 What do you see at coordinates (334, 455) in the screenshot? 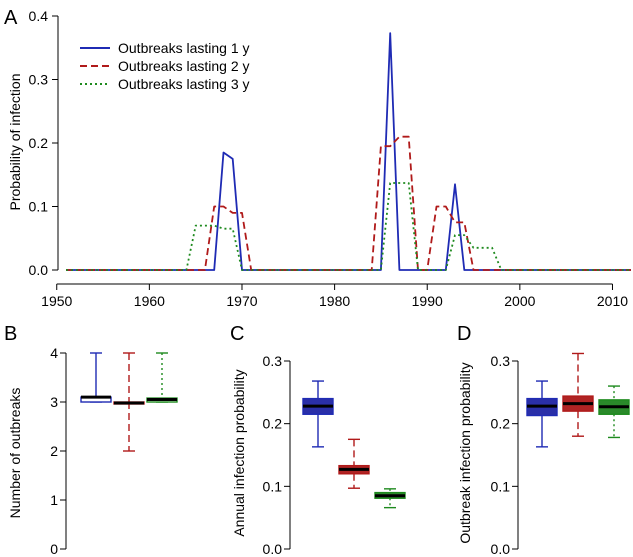
I see `panel-c-boxplot: 0.0 0.1 0.2 0.3` at bounding box center [334, 455].